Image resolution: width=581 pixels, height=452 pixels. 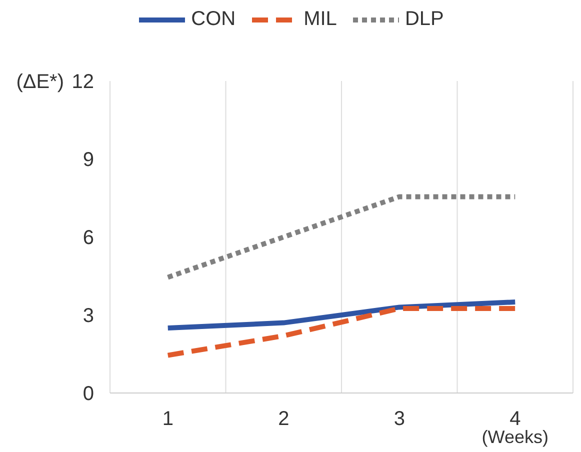 I want to click on y-tick-label: 0, so click(x=88, y=394).